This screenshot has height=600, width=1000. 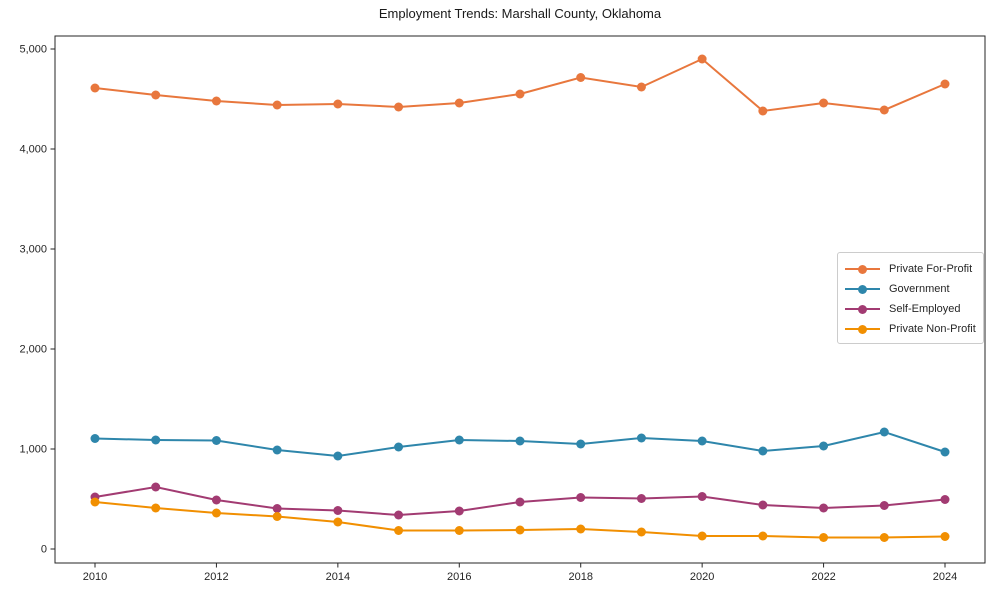 I want to click on y-tick-label: 5,000, so click(x=33, y=50).